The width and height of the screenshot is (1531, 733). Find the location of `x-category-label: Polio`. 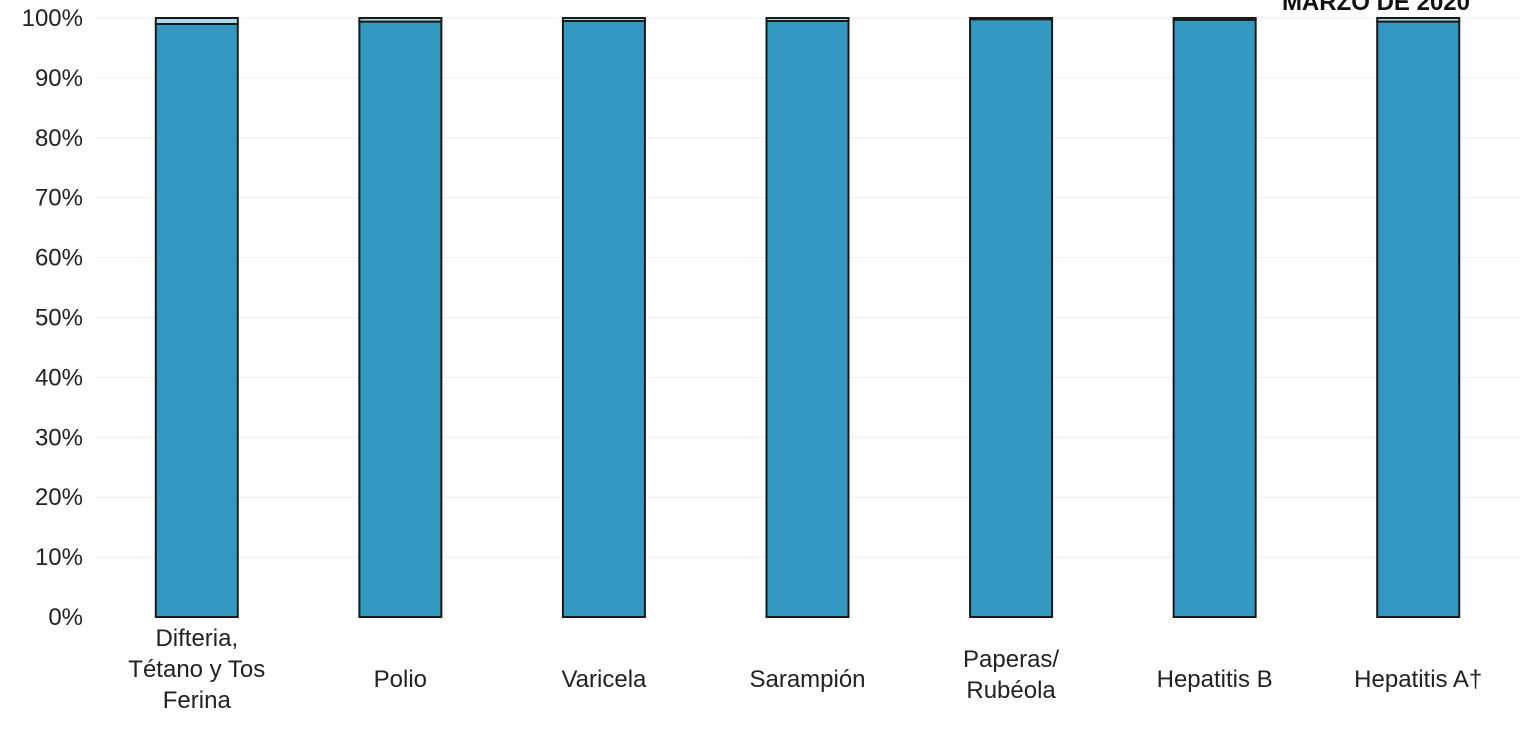

x-category-label: Polio is located at coordinates (400, 679).